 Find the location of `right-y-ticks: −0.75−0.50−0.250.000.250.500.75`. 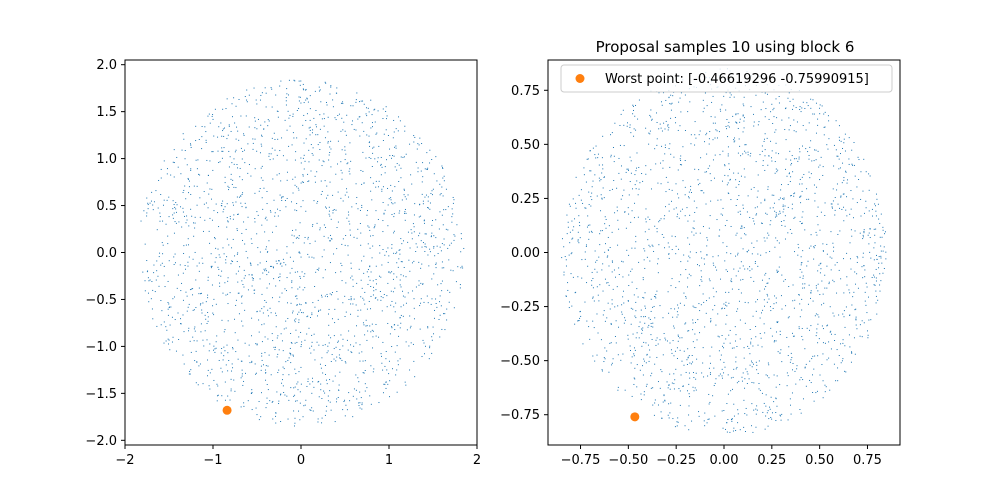

right-y-ticks: −0.75−0.50−0.250.000.250.500.75 is located at coordinates (524, 253).